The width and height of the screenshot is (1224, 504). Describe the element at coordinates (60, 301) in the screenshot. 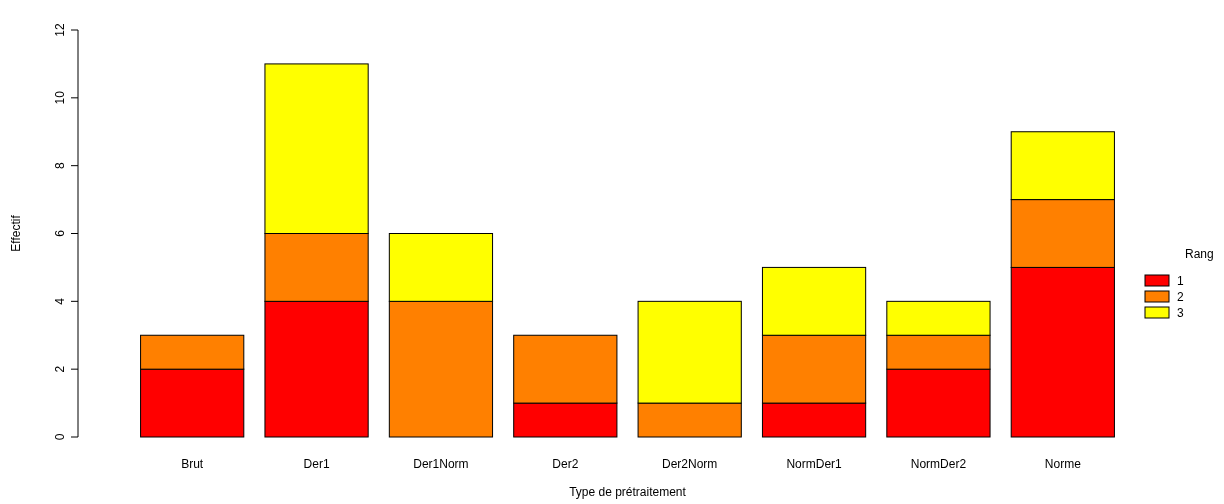

I see `y-tick-label: 4` at that location.